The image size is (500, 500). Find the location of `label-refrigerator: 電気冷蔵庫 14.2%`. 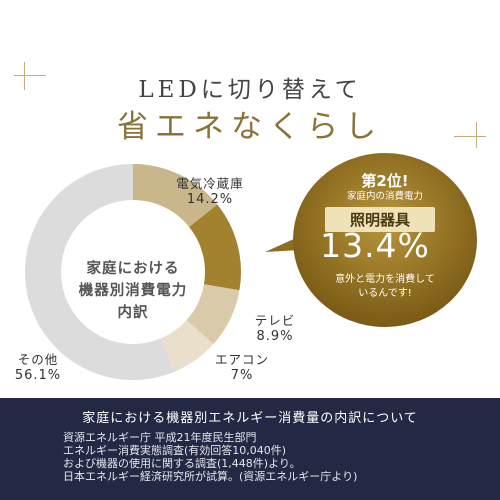

label-refrigerator: 電気冷蔵庫 14.2% is located at coordinates (210, 192).